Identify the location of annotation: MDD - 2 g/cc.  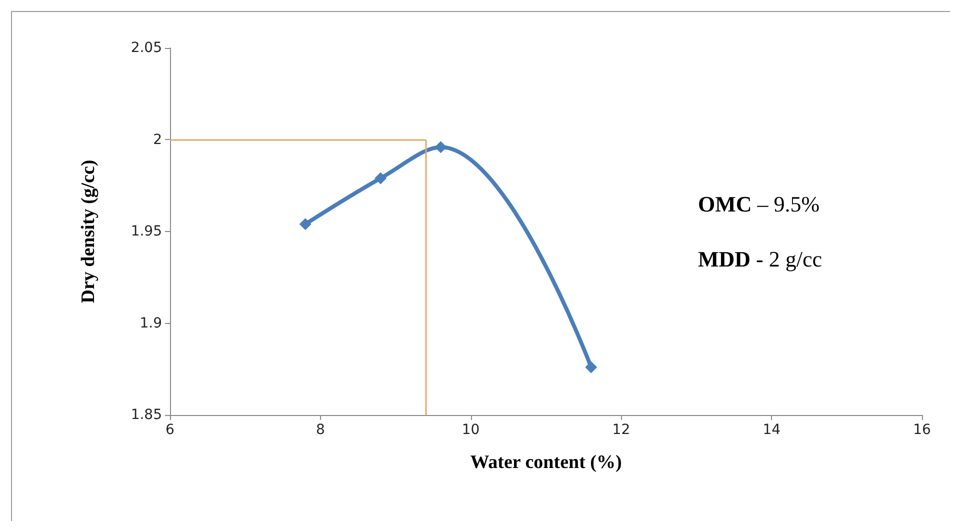
(760, 259).